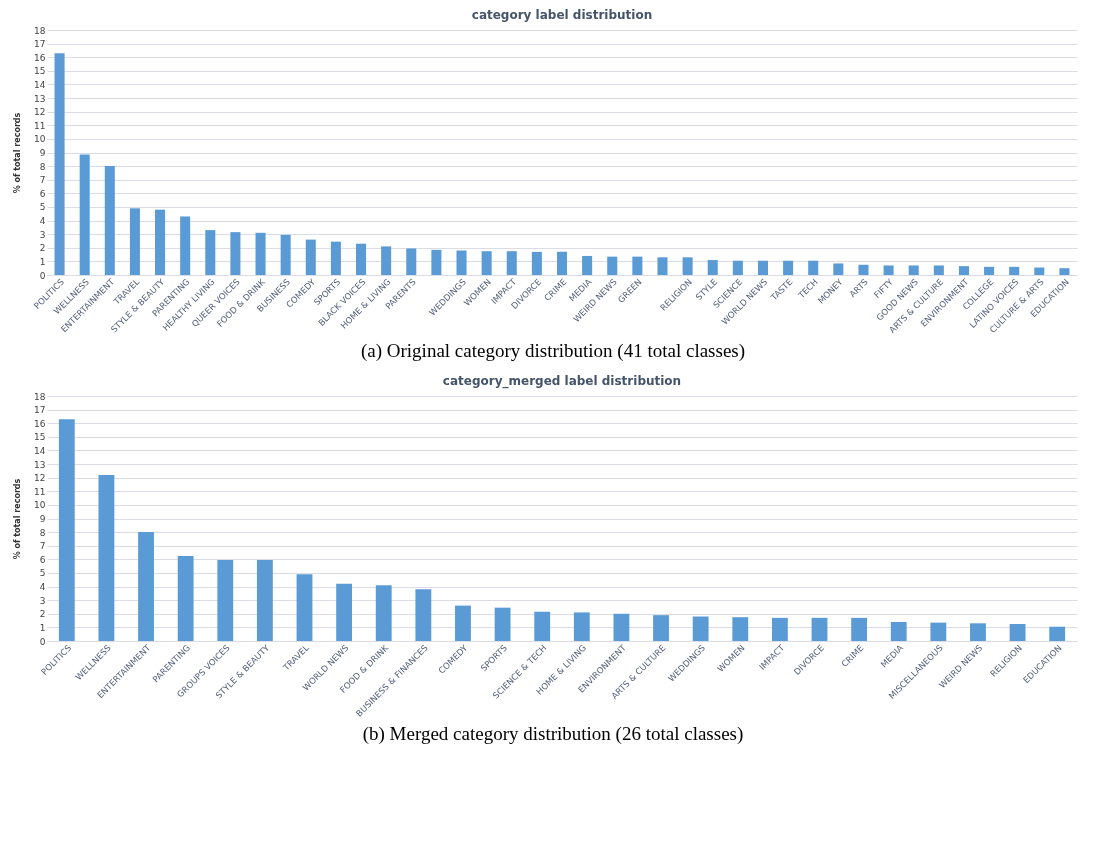 This screenshot has height=863, width=1106. What do you see at coordinates (42, 614) in the screenshot?
I see `y-tick-label: 2` at bounding box center [42, 614].